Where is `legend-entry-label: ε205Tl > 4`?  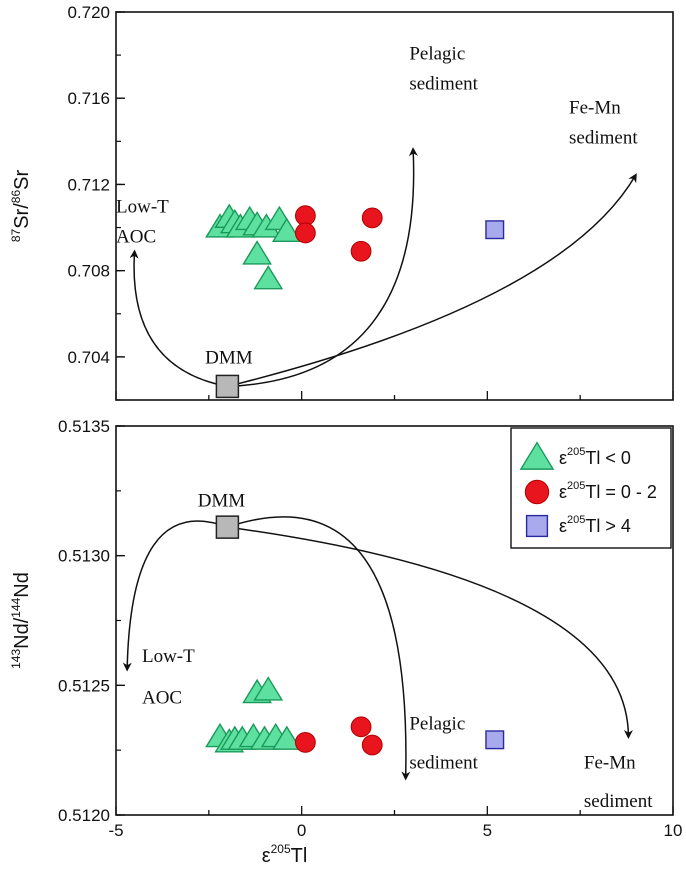 legend-entry-label: ε205Tl > 4 is located at coordinates (595, 525).